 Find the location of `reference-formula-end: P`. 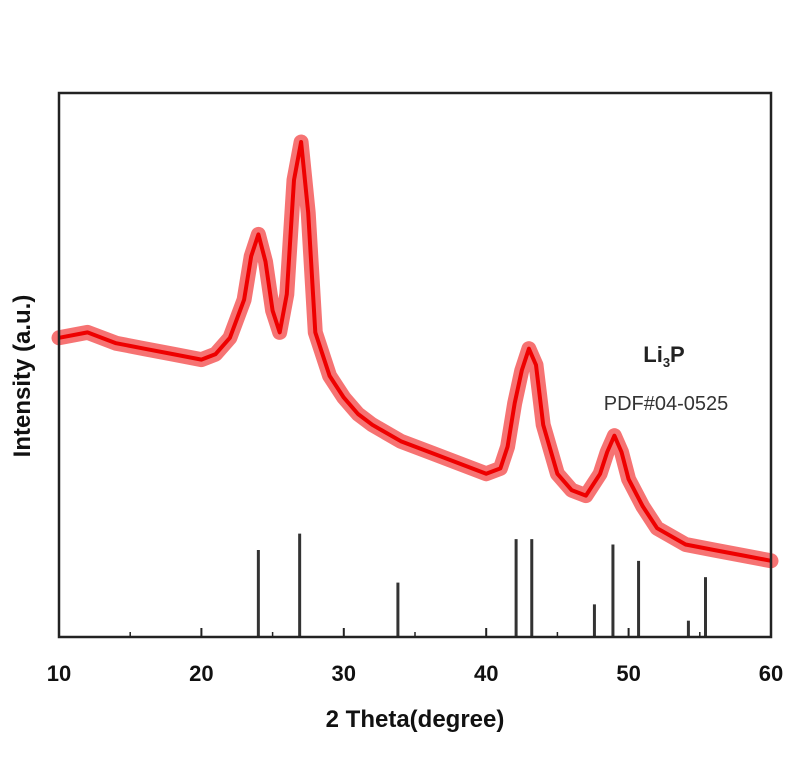

reference-formula-end: P is located at coordinates (677, 354).